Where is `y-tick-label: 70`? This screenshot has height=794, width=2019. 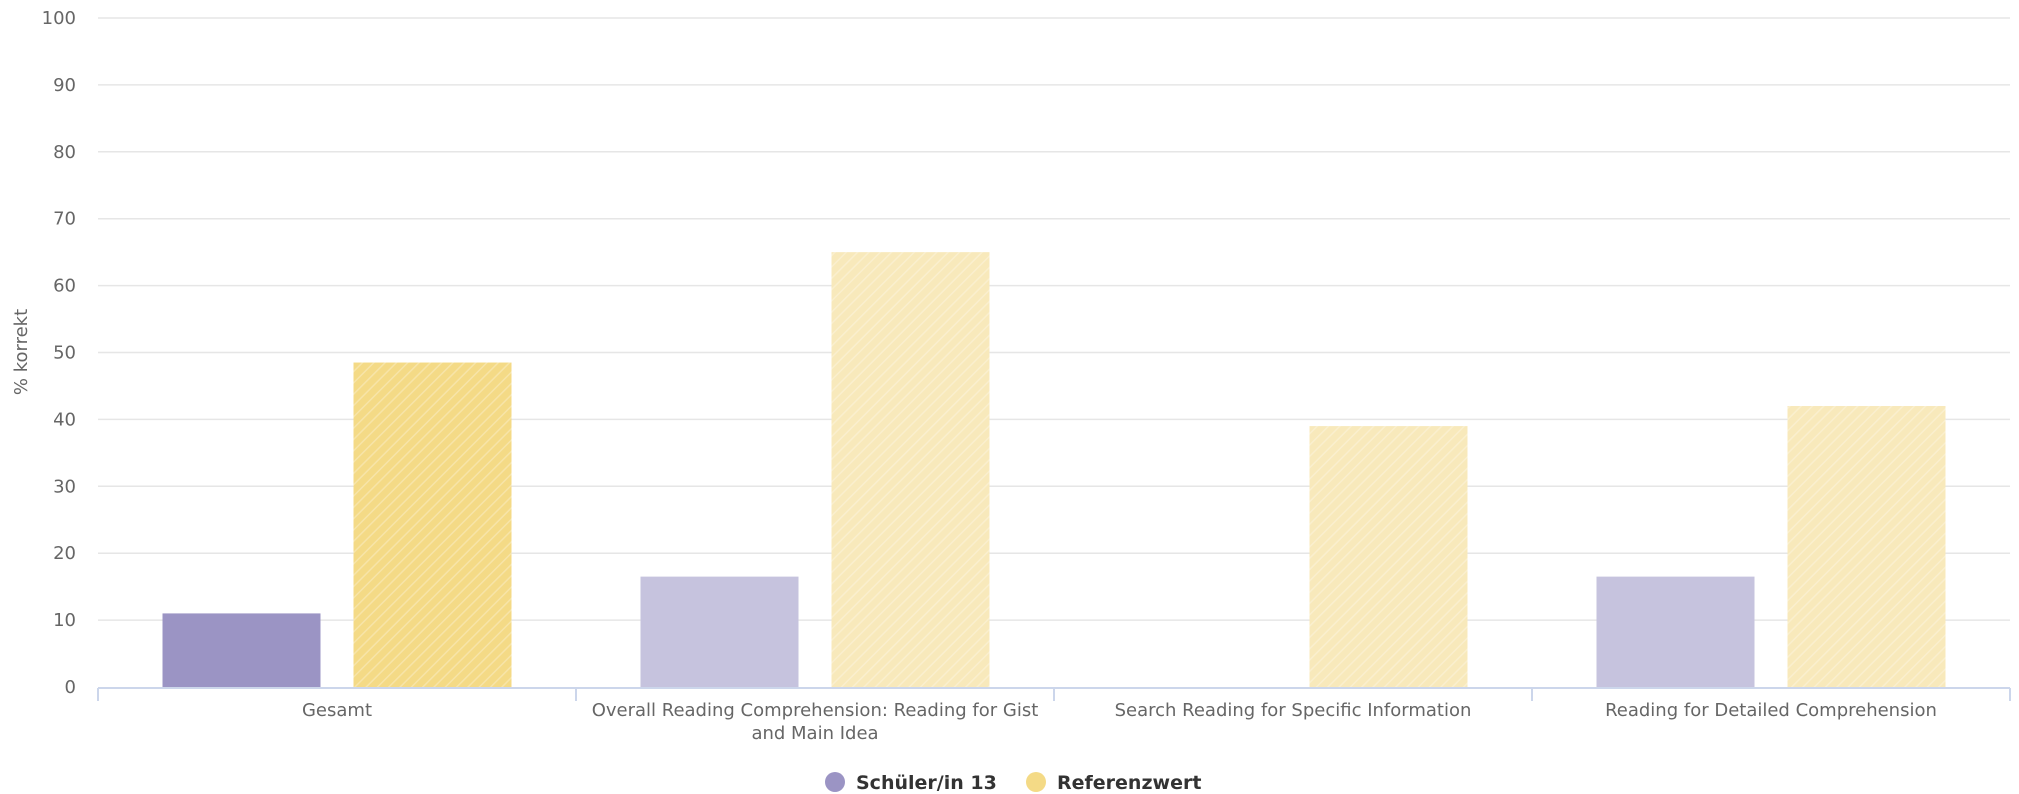 y-tick-label: 70 is located at coordinates (64, 219).